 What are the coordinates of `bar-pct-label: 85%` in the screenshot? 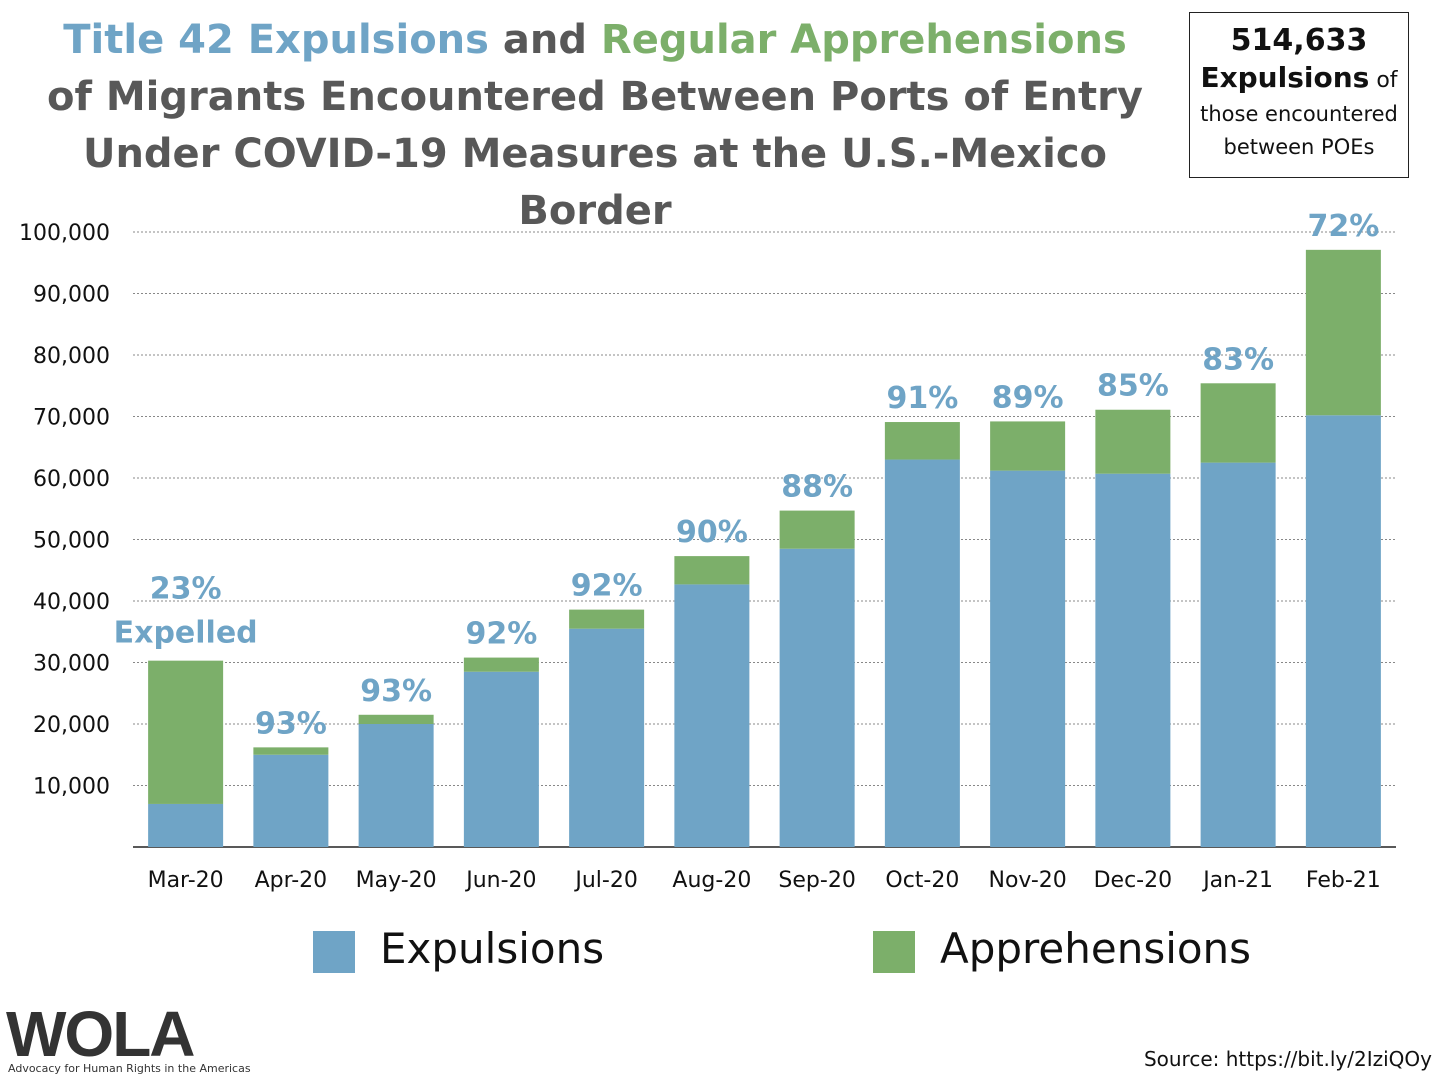 It's located at (1133, 386).